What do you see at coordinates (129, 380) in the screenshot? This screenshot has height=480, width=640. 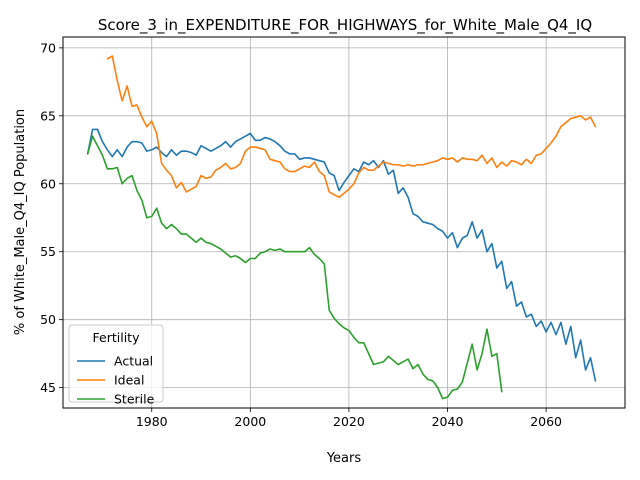 I see `legend-label-ideal: Ideal` at bounding box center [129, 380].